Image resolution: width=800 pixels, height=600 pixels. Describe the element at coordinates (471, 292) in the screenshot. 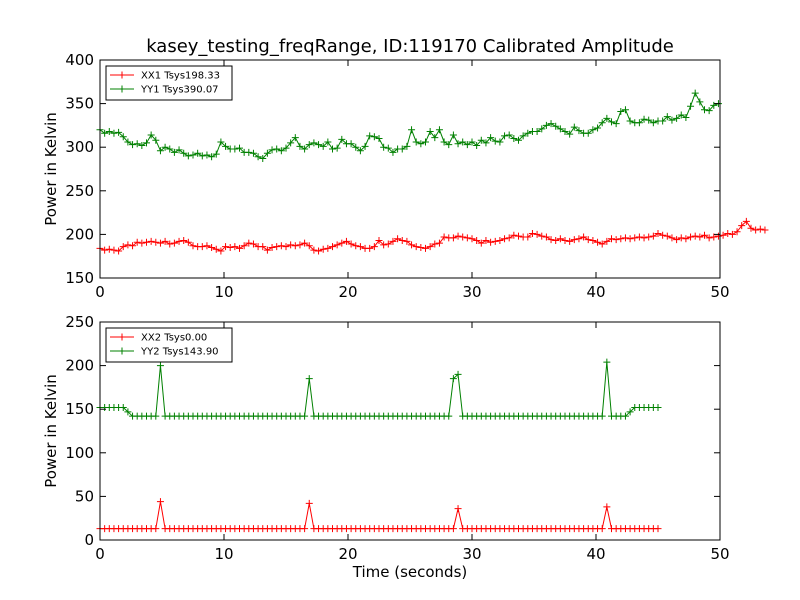

I see `x-tick-label: 30` at that location.